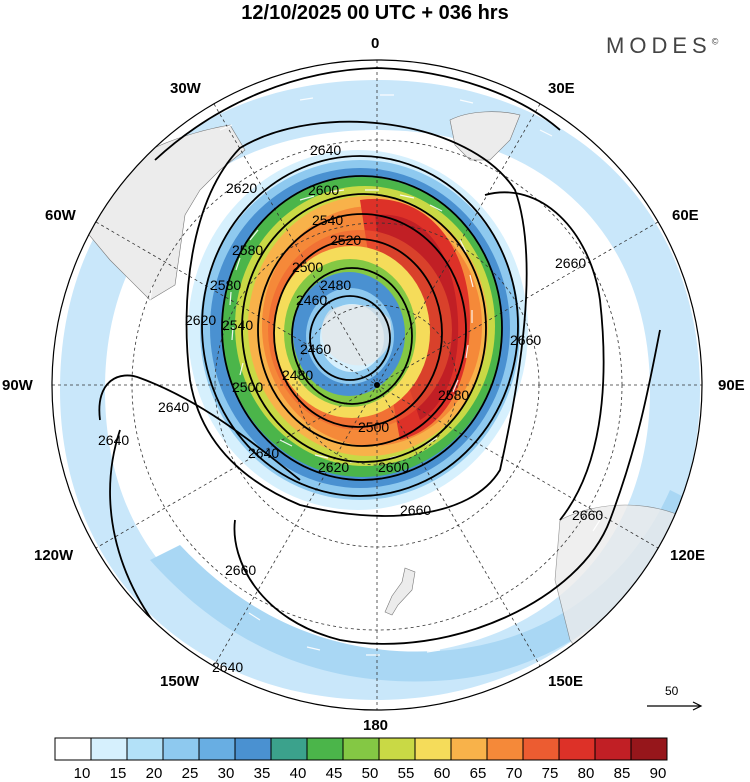  I want to click on lon-label-150e: 150E, so click(565, 681).